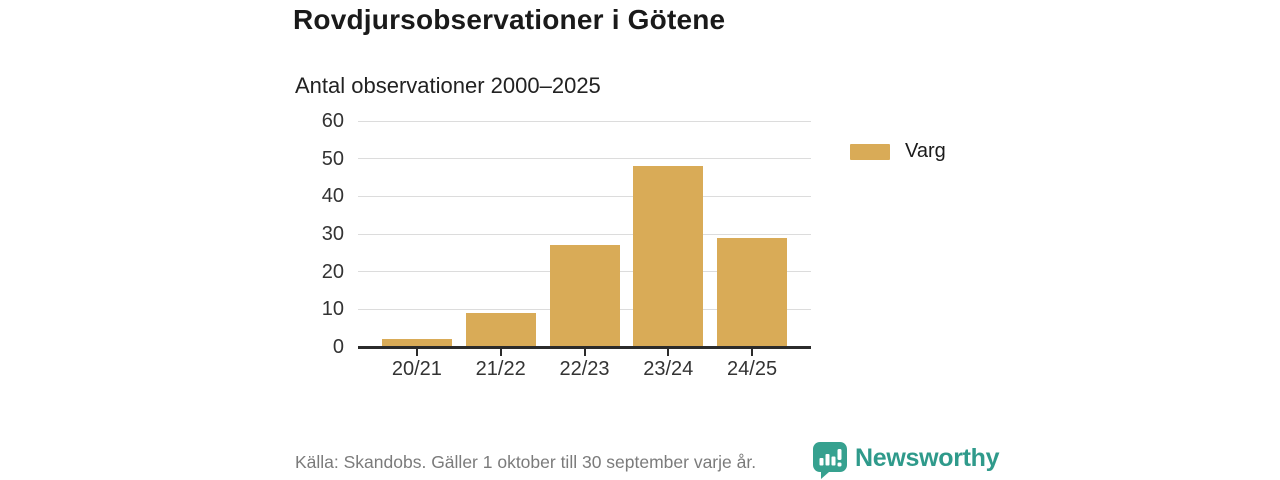  Describe the element at coordinates (332, 121) in the screenshot. I see `y-axis-tick-label: 60` at that location.